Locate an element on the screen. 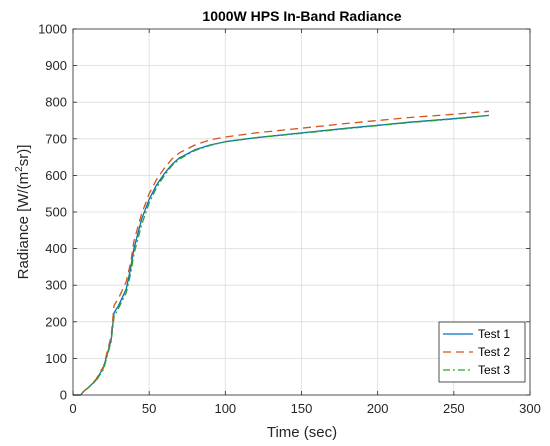  x-tick-label: 100 is located at coordinates (225, 408).